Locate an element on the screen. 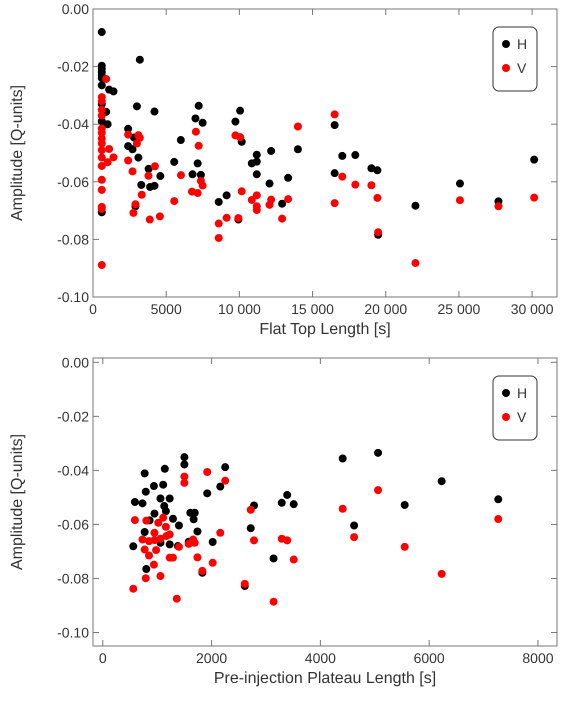  x-tick-label: 5000 is located at coordinates (166, 309).